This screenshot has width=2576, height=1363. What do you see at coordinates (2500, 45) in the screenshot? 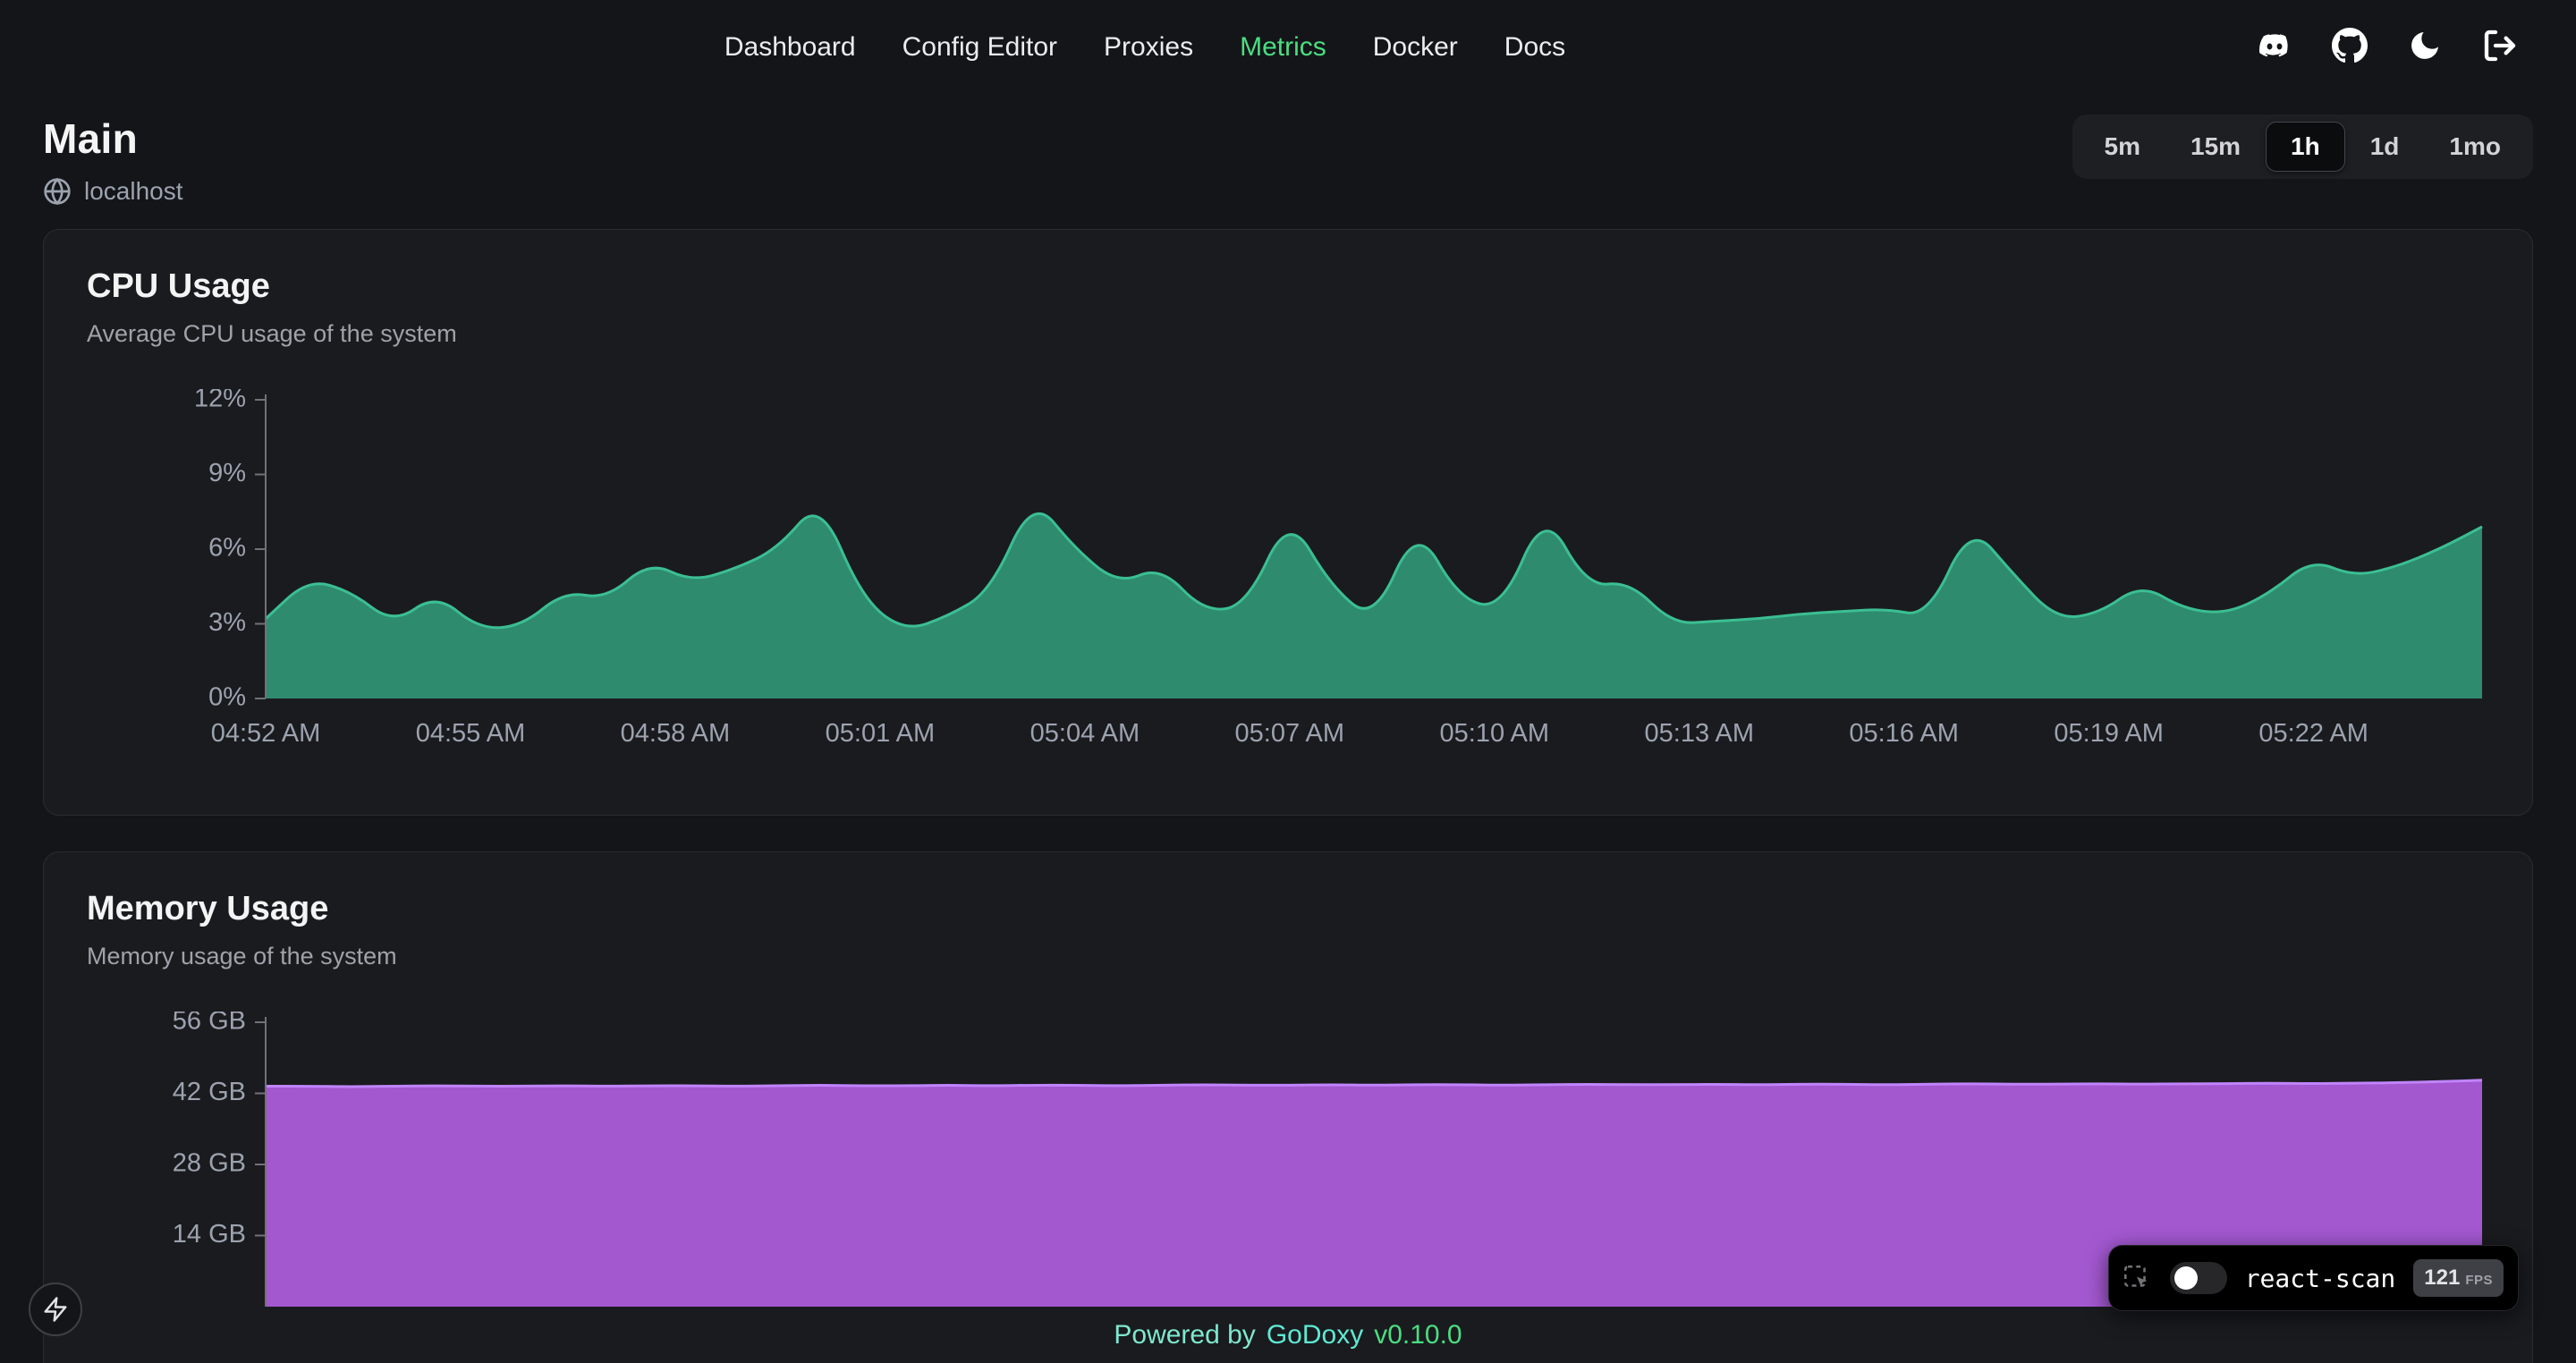
I see `logout-icon` at bounding box center [2500, 45].